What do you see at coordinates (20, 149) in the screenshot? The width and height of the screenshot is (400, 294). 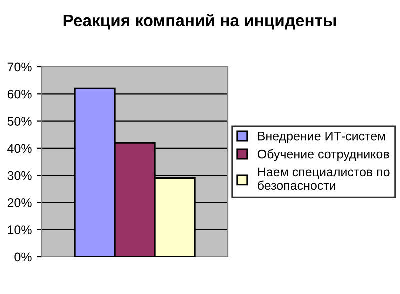 I see `y-tick-label: 40%` at bounding box center [20, 149].